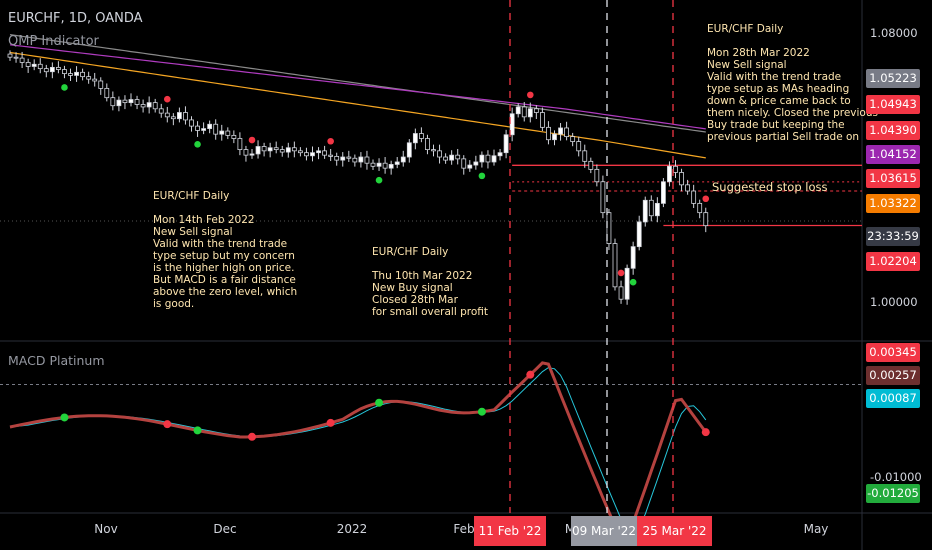 This screenshot has height=550, width=932. What do you see at coordinates (510, 531) in the screenshot?
I see `date-highlight-feb11: 11 Feb '22` at bounding box center [510, 531].